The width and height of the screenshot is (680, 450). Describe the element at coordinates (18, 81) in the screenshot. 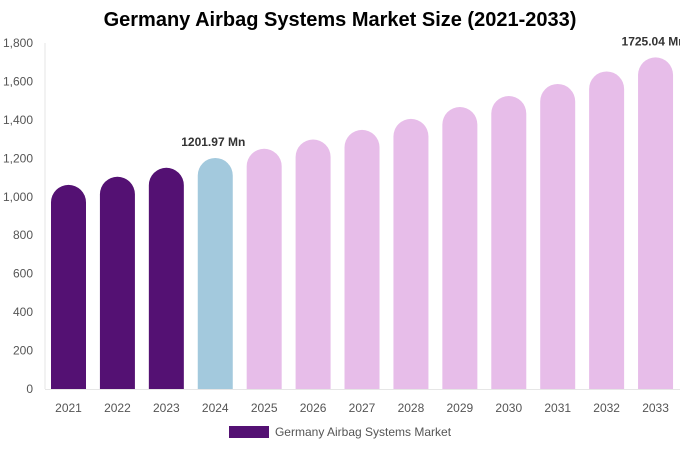

I see `y-tick-label: 1,600` at that location.